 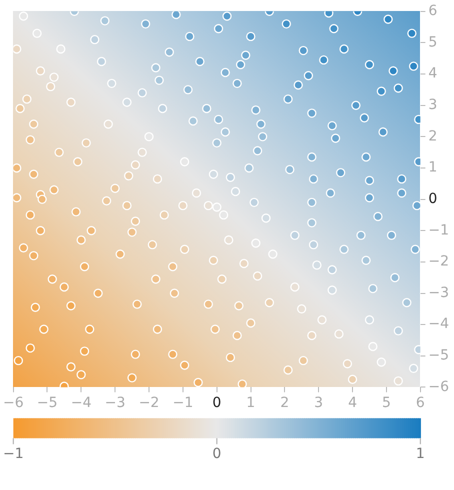 What do you see at coordinates (433, 42) in the screenshot?
I see `y-tick-label: 5` at bounding box center [433, 42].